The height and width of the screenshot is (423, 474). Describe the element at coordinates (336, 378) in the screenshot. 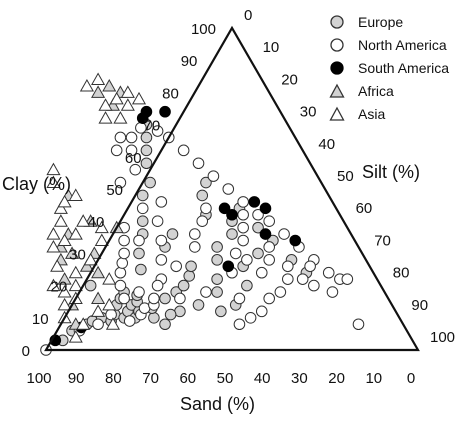

I see `sand-tick-label: 20` at that location.